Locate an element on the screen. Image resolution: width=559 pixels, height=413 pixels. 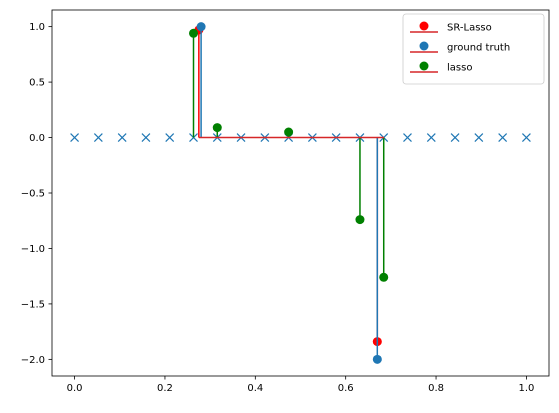
x-tick-label: 0.8 is located at coordinates (436, 388).